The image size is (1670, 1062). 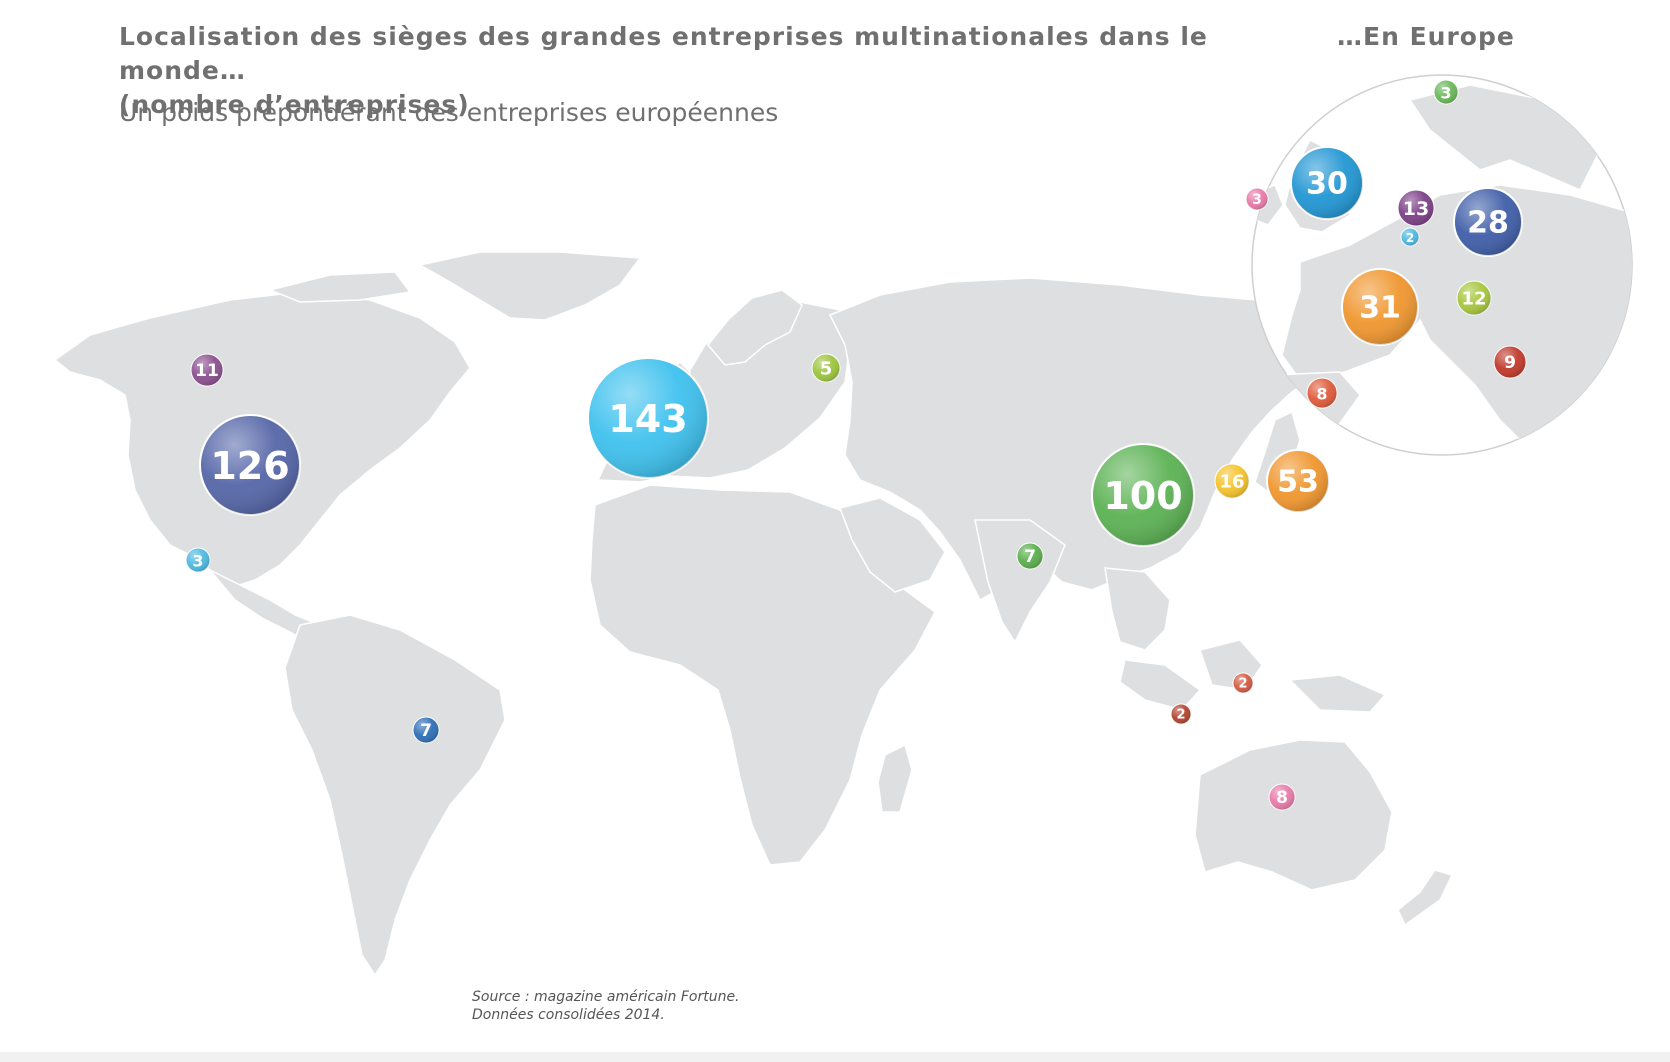 I want to click on bubble-label: 9, so click(x=1510, y=363).